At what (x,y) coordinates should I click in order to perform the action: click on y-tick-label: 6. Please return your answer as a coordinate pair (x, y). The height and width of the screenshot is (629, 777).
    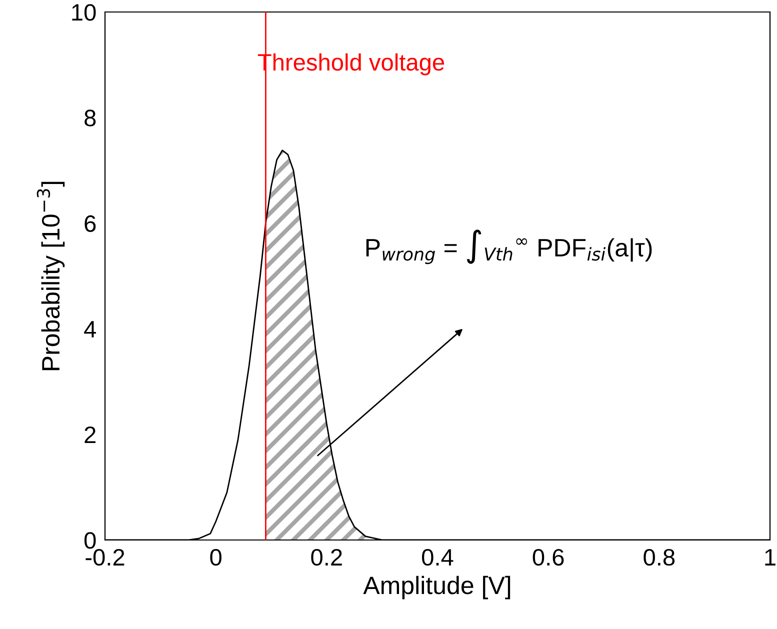
    Looking at the image, I should click on (90, 223).